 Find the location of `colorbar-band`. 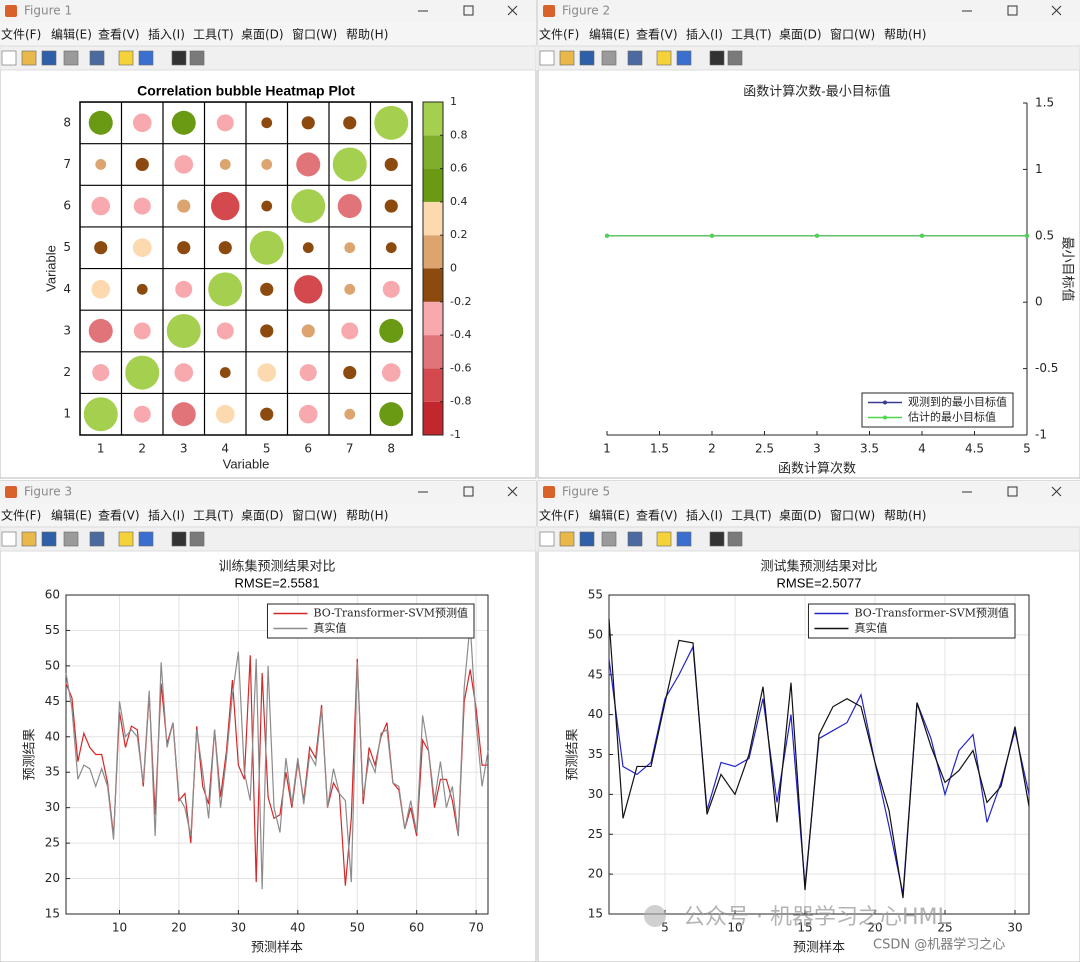

colorbar-band is located at coordinates (433, 119).